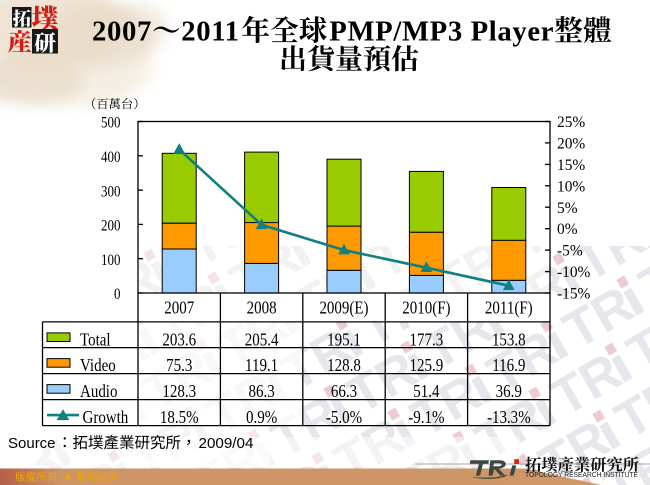 Image resolution: width=650 pixels, height=485 pixels. I want to click on svg-text: 2008, so click(262, 307).